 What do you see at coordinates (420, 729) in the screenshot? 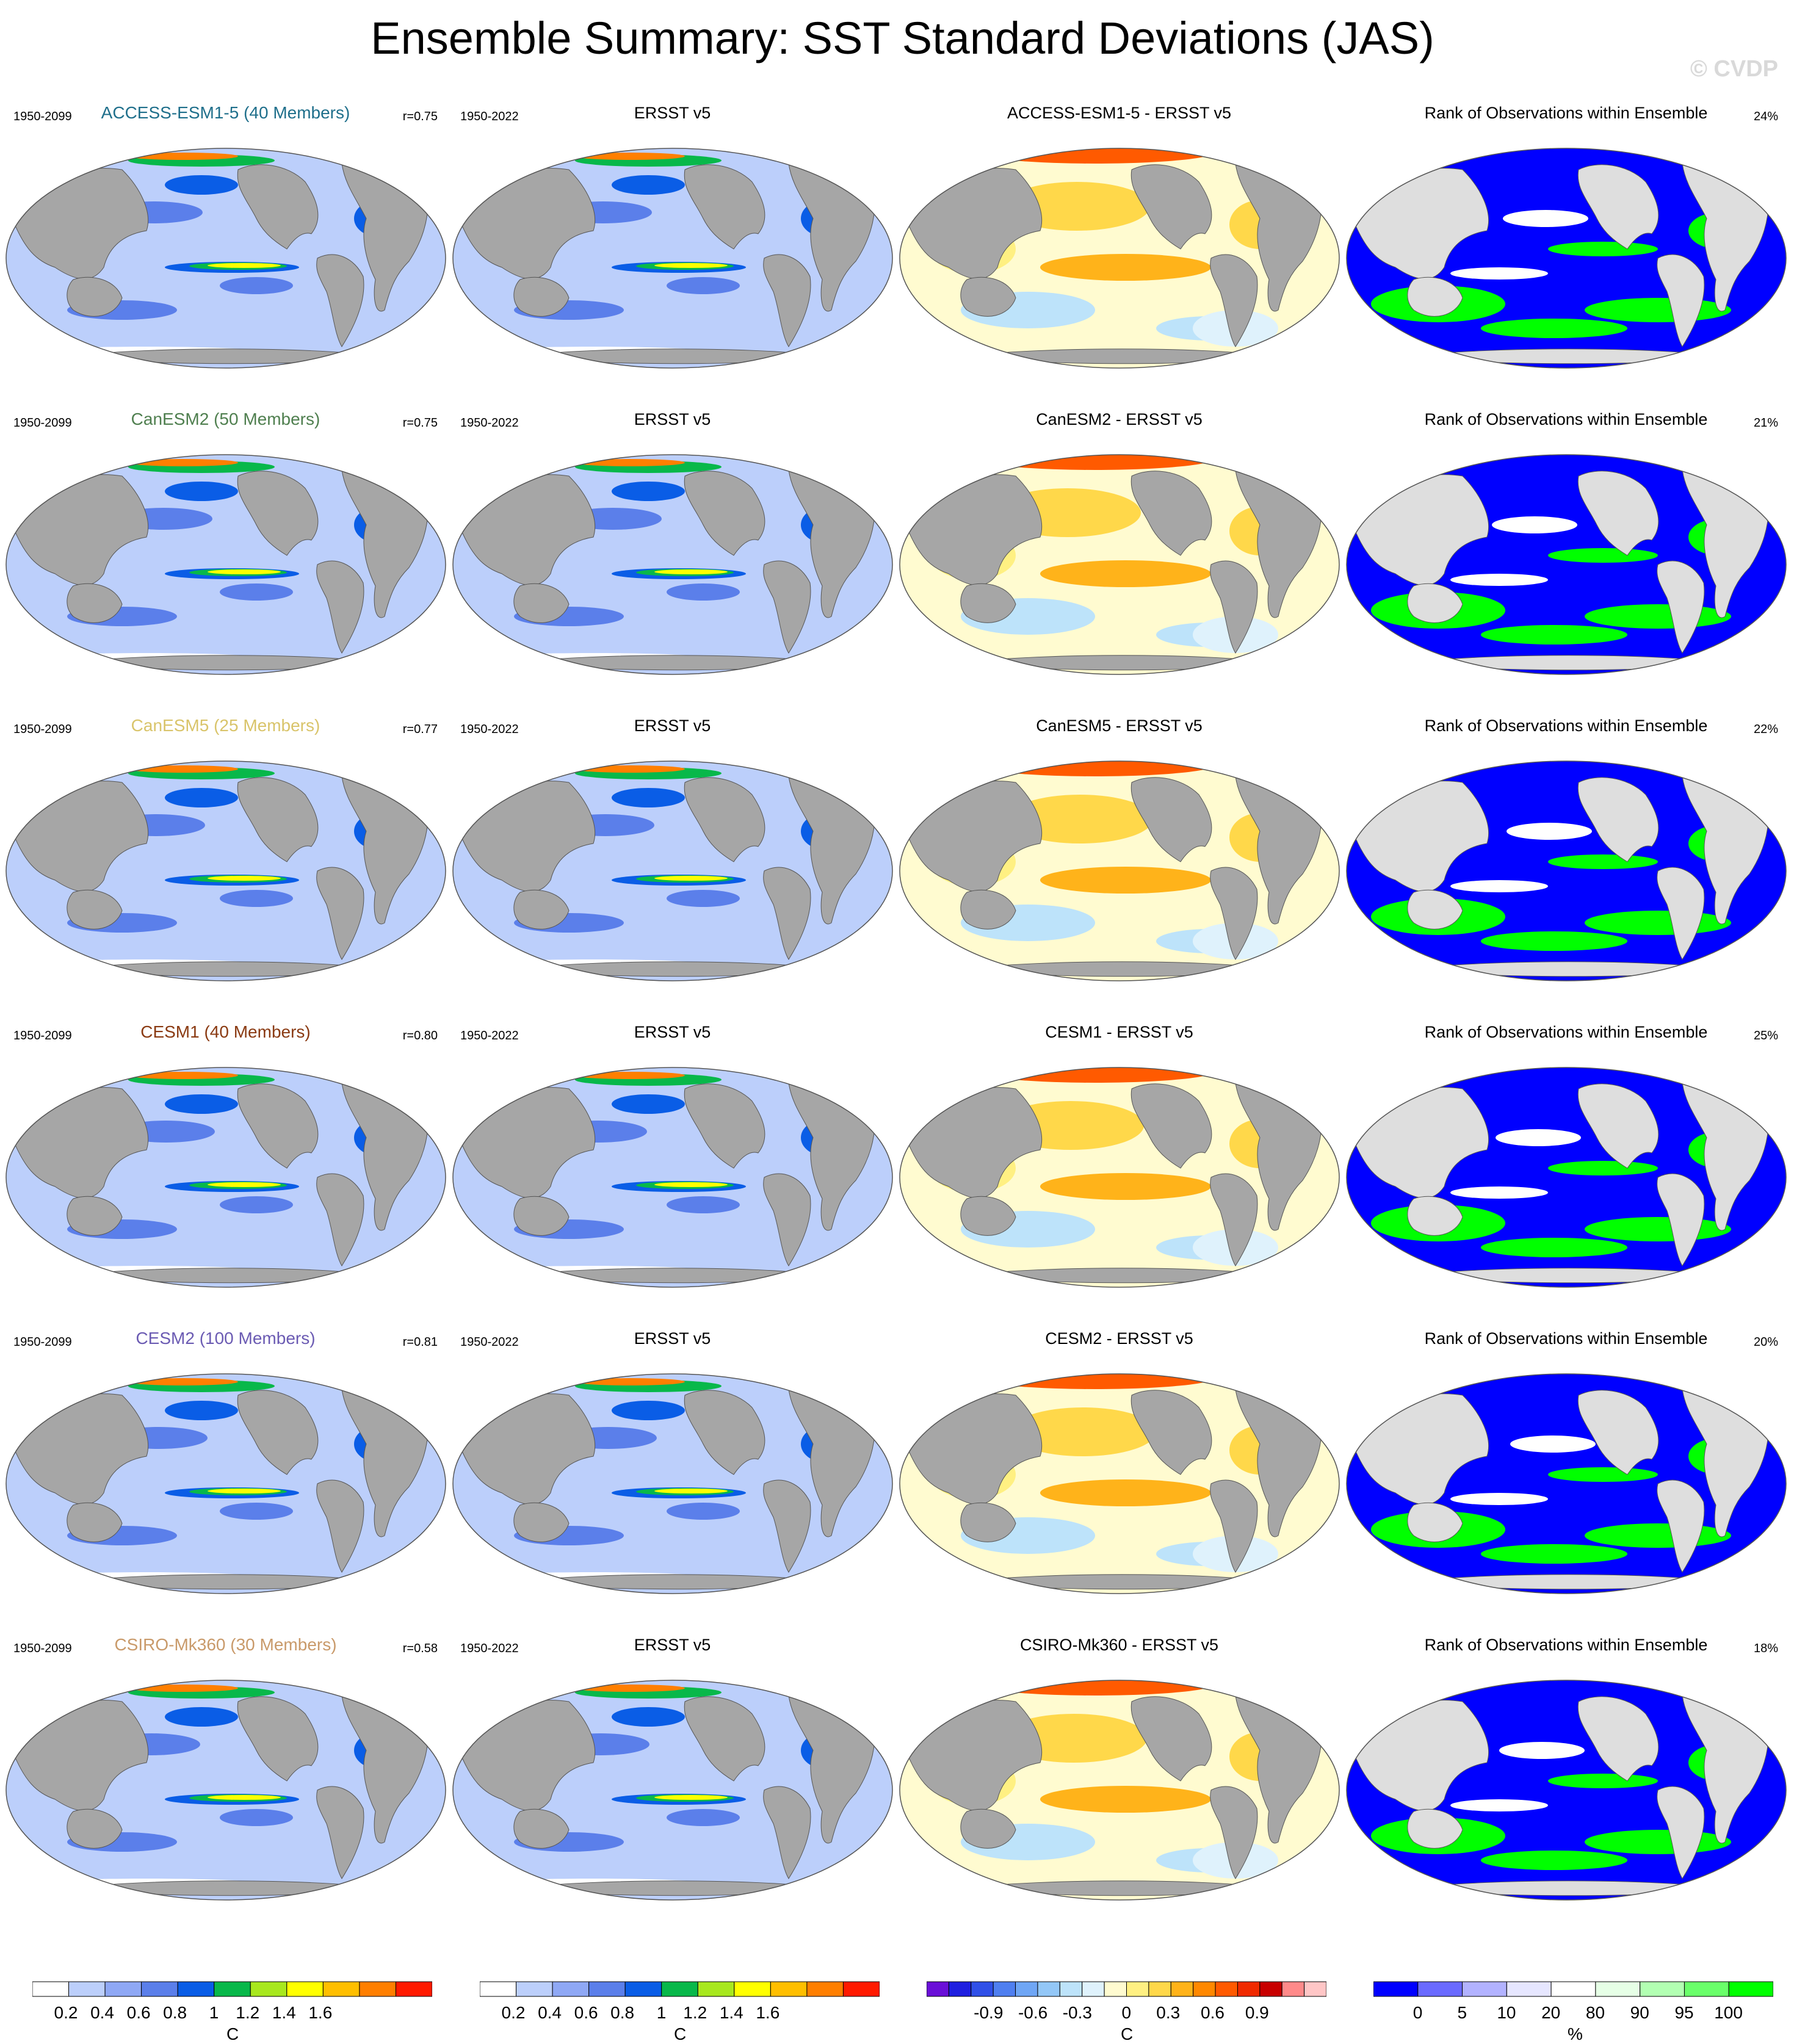
I see `pattern-correlation: r=0.77` at bounding box center [420, 729].